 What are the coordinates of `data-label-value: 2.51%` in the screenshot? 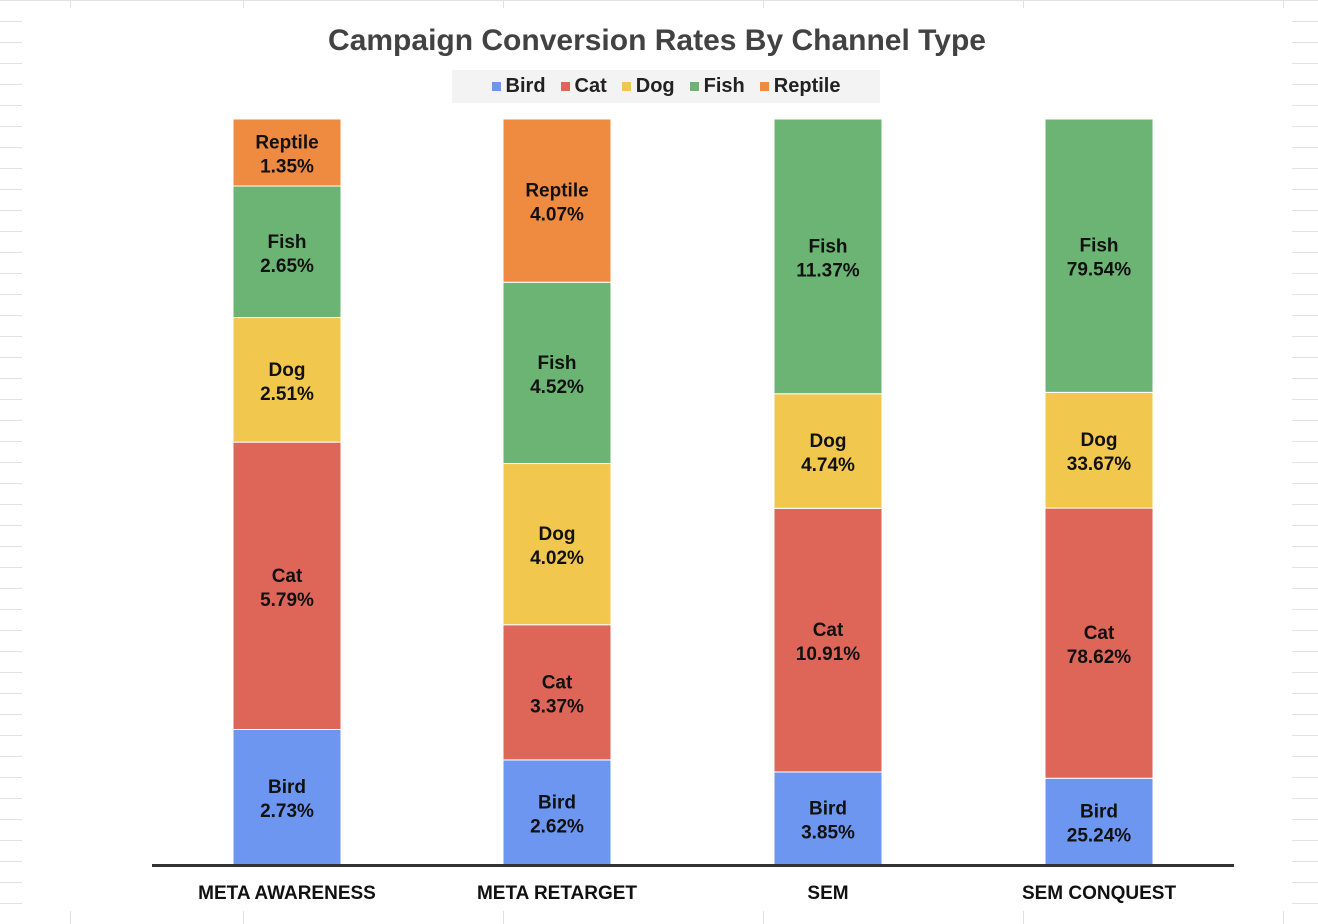 It's located at (287, 394).